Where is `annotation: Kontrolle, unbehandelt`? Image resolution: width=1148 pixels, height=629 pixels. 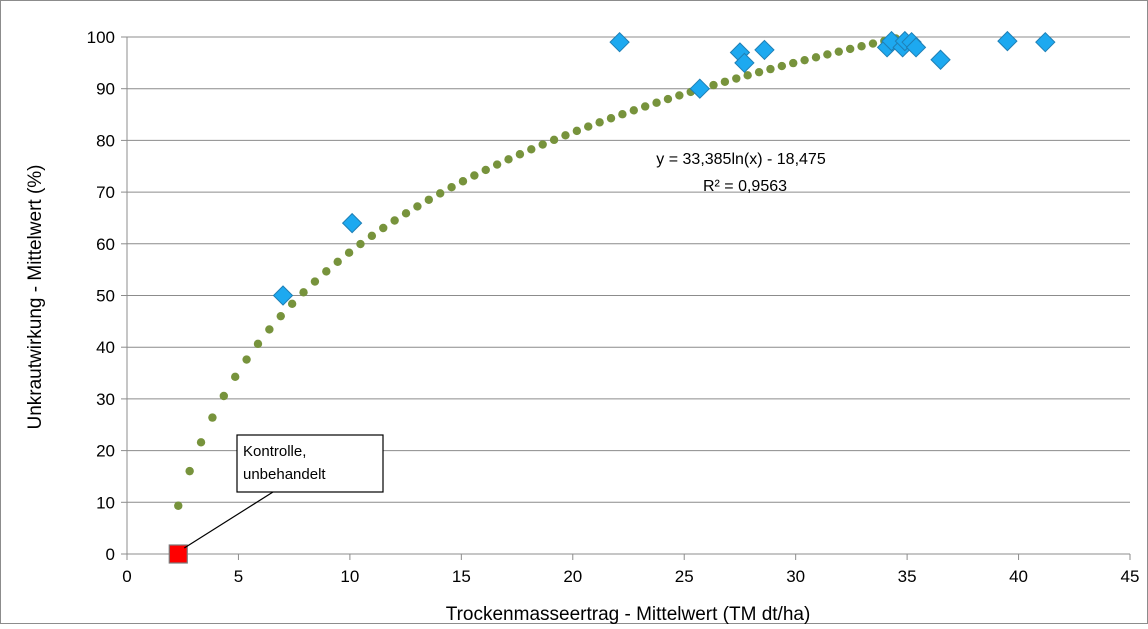 annotation: Kontrolle, unbehandelt is located at coordinates (283, 491).